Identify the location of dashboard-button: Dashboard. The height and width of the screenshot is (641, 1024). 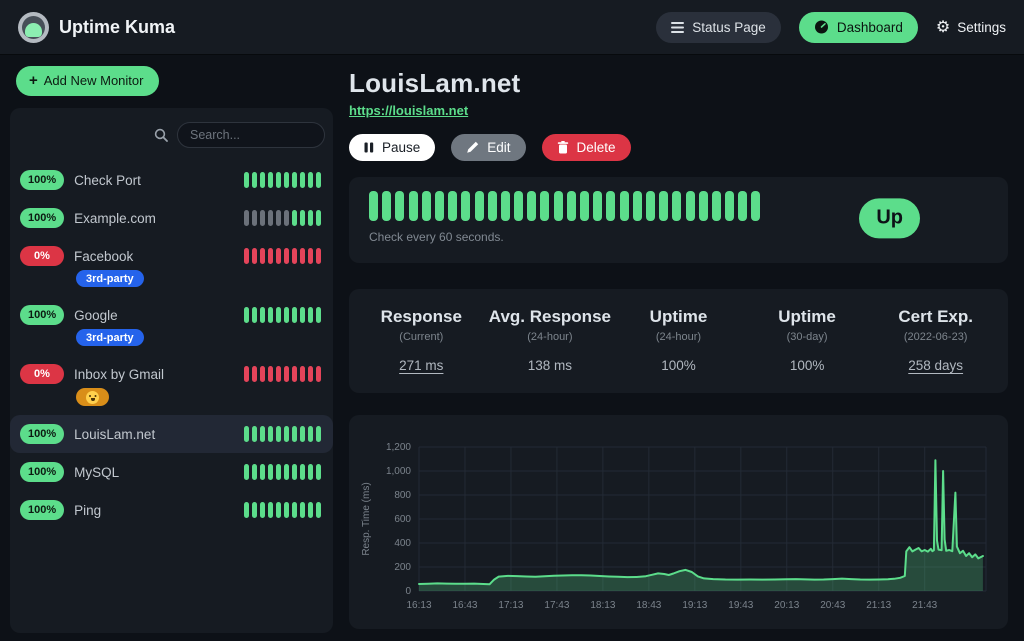
(858, 27).